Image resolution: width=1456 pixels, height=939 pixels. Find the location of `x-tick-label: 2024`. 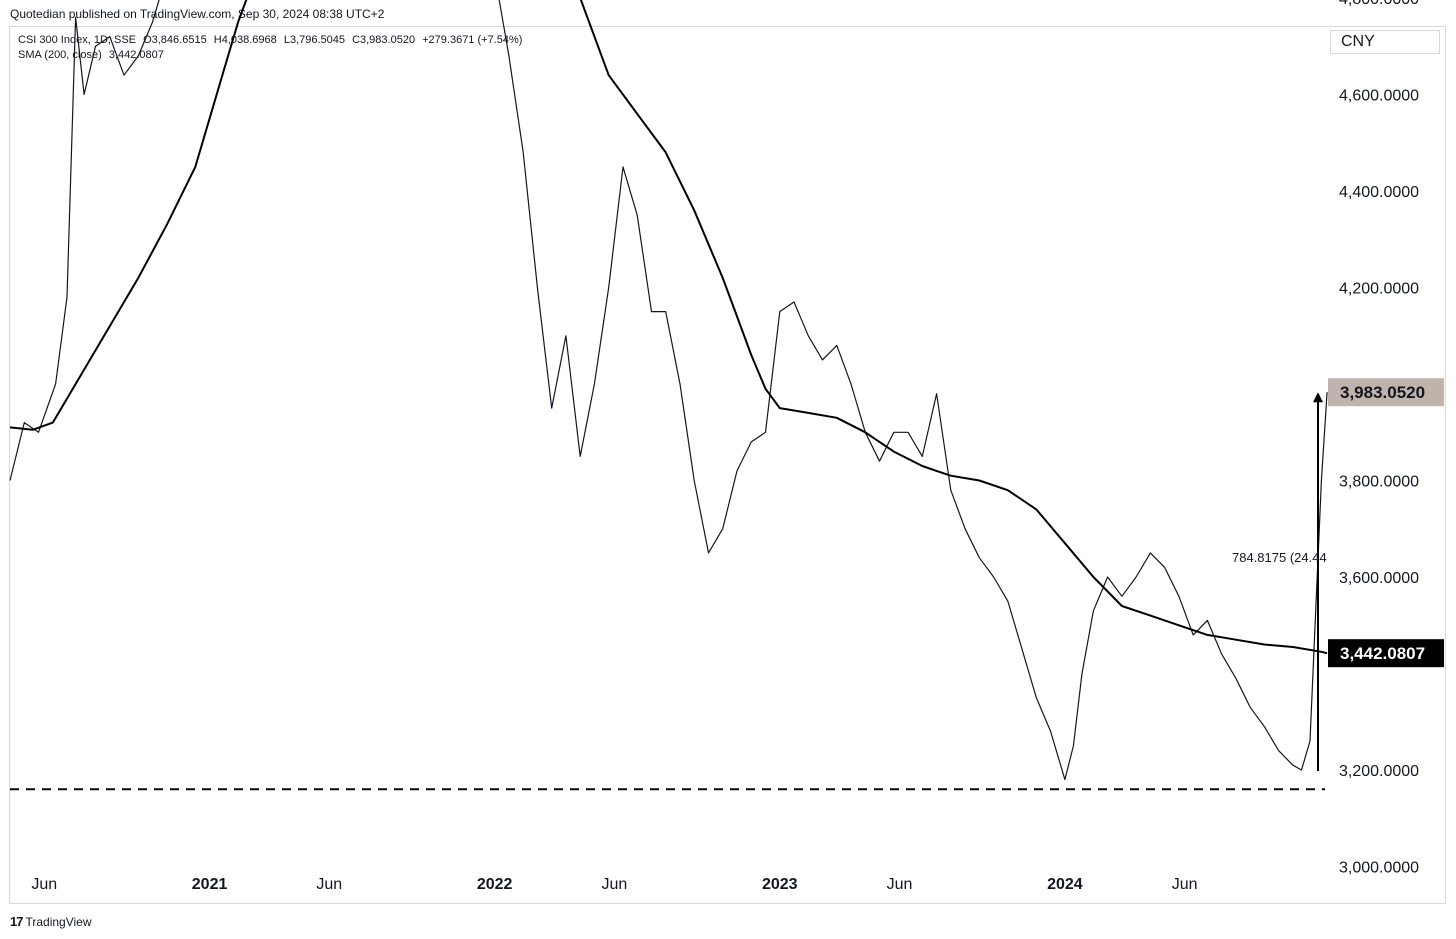

x-tick-label: 2024 is located at coordinates (1065, 884).